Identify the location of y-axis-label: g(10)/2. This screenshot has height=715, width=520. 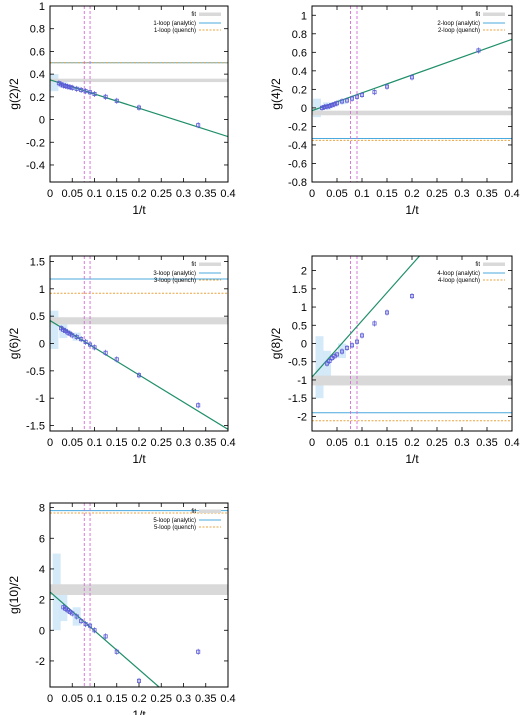
(14, 595).